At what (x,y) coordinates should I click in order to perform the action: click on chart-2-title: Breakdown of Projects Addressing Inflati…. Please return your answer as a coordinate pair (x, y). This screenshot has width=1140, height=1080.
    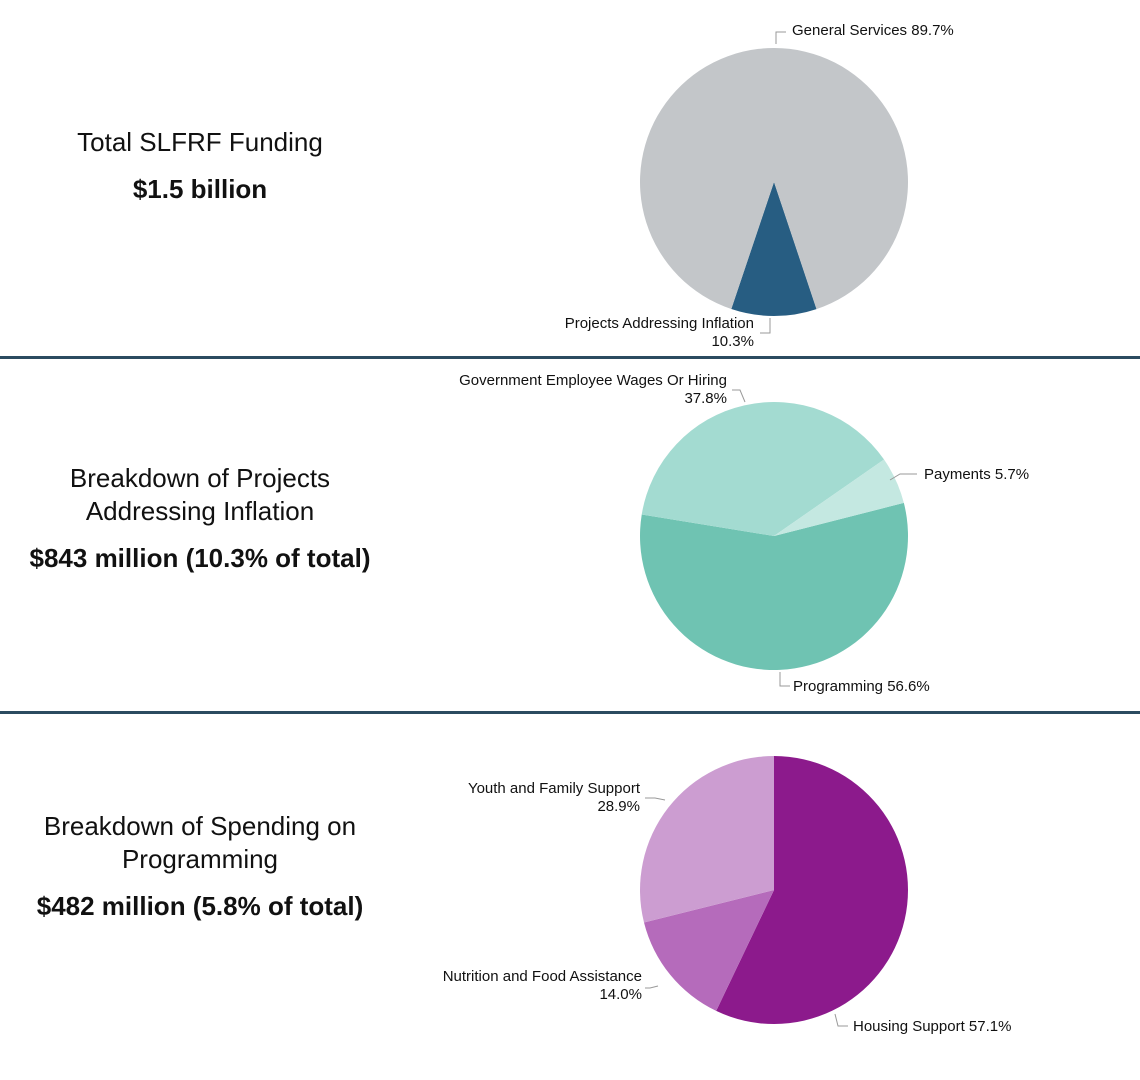
    Looking at the image, I should click on (200, 495).